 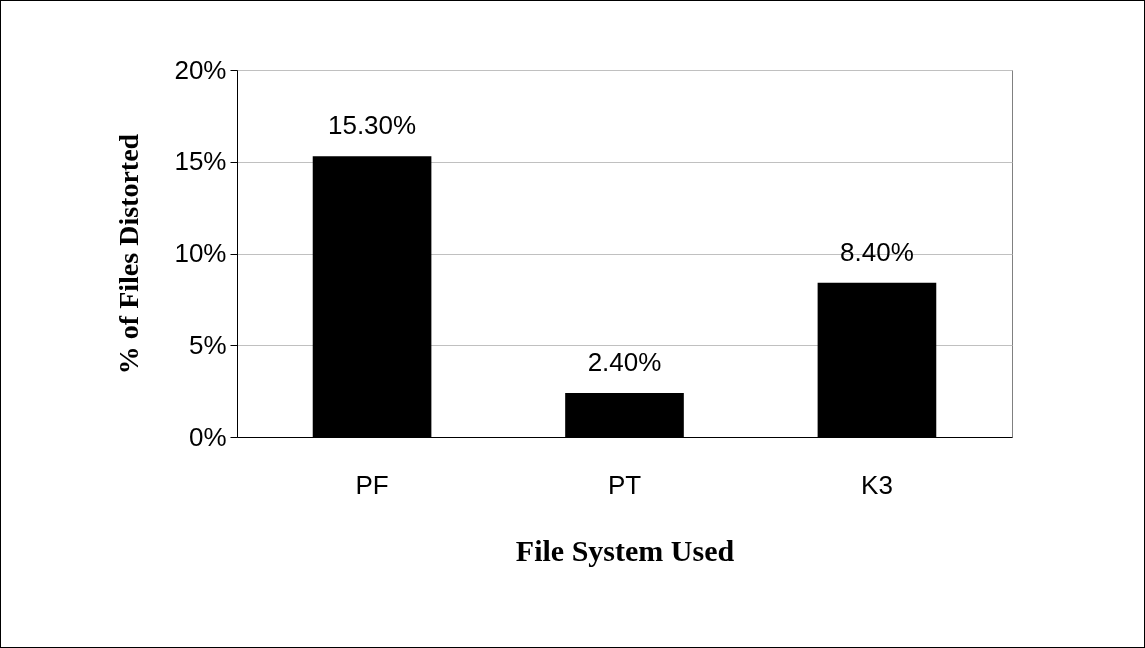 I want to click on data-label: 15.30%, so click(x=372, y=125).